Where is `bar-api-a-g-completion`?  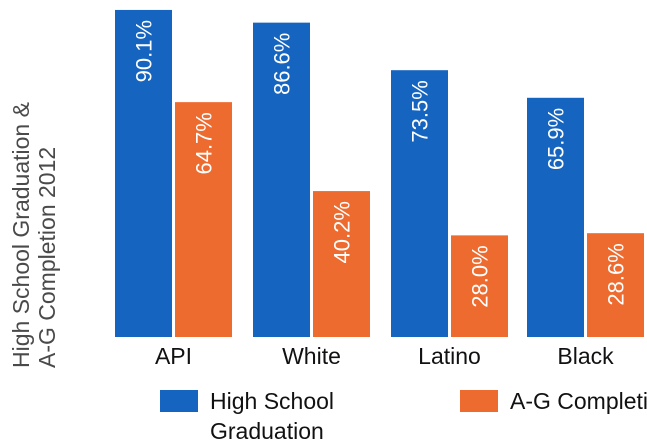
bar-api-a-g-completion is located at coordinates (203, 219).